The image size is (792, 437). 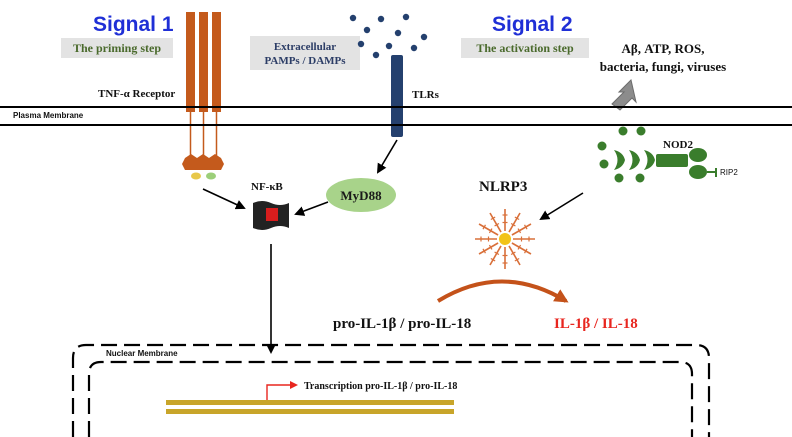 I want to click on transcription-label: Transcription pro-IL-1β / pro-IL-18, so click(x=380, y=386).